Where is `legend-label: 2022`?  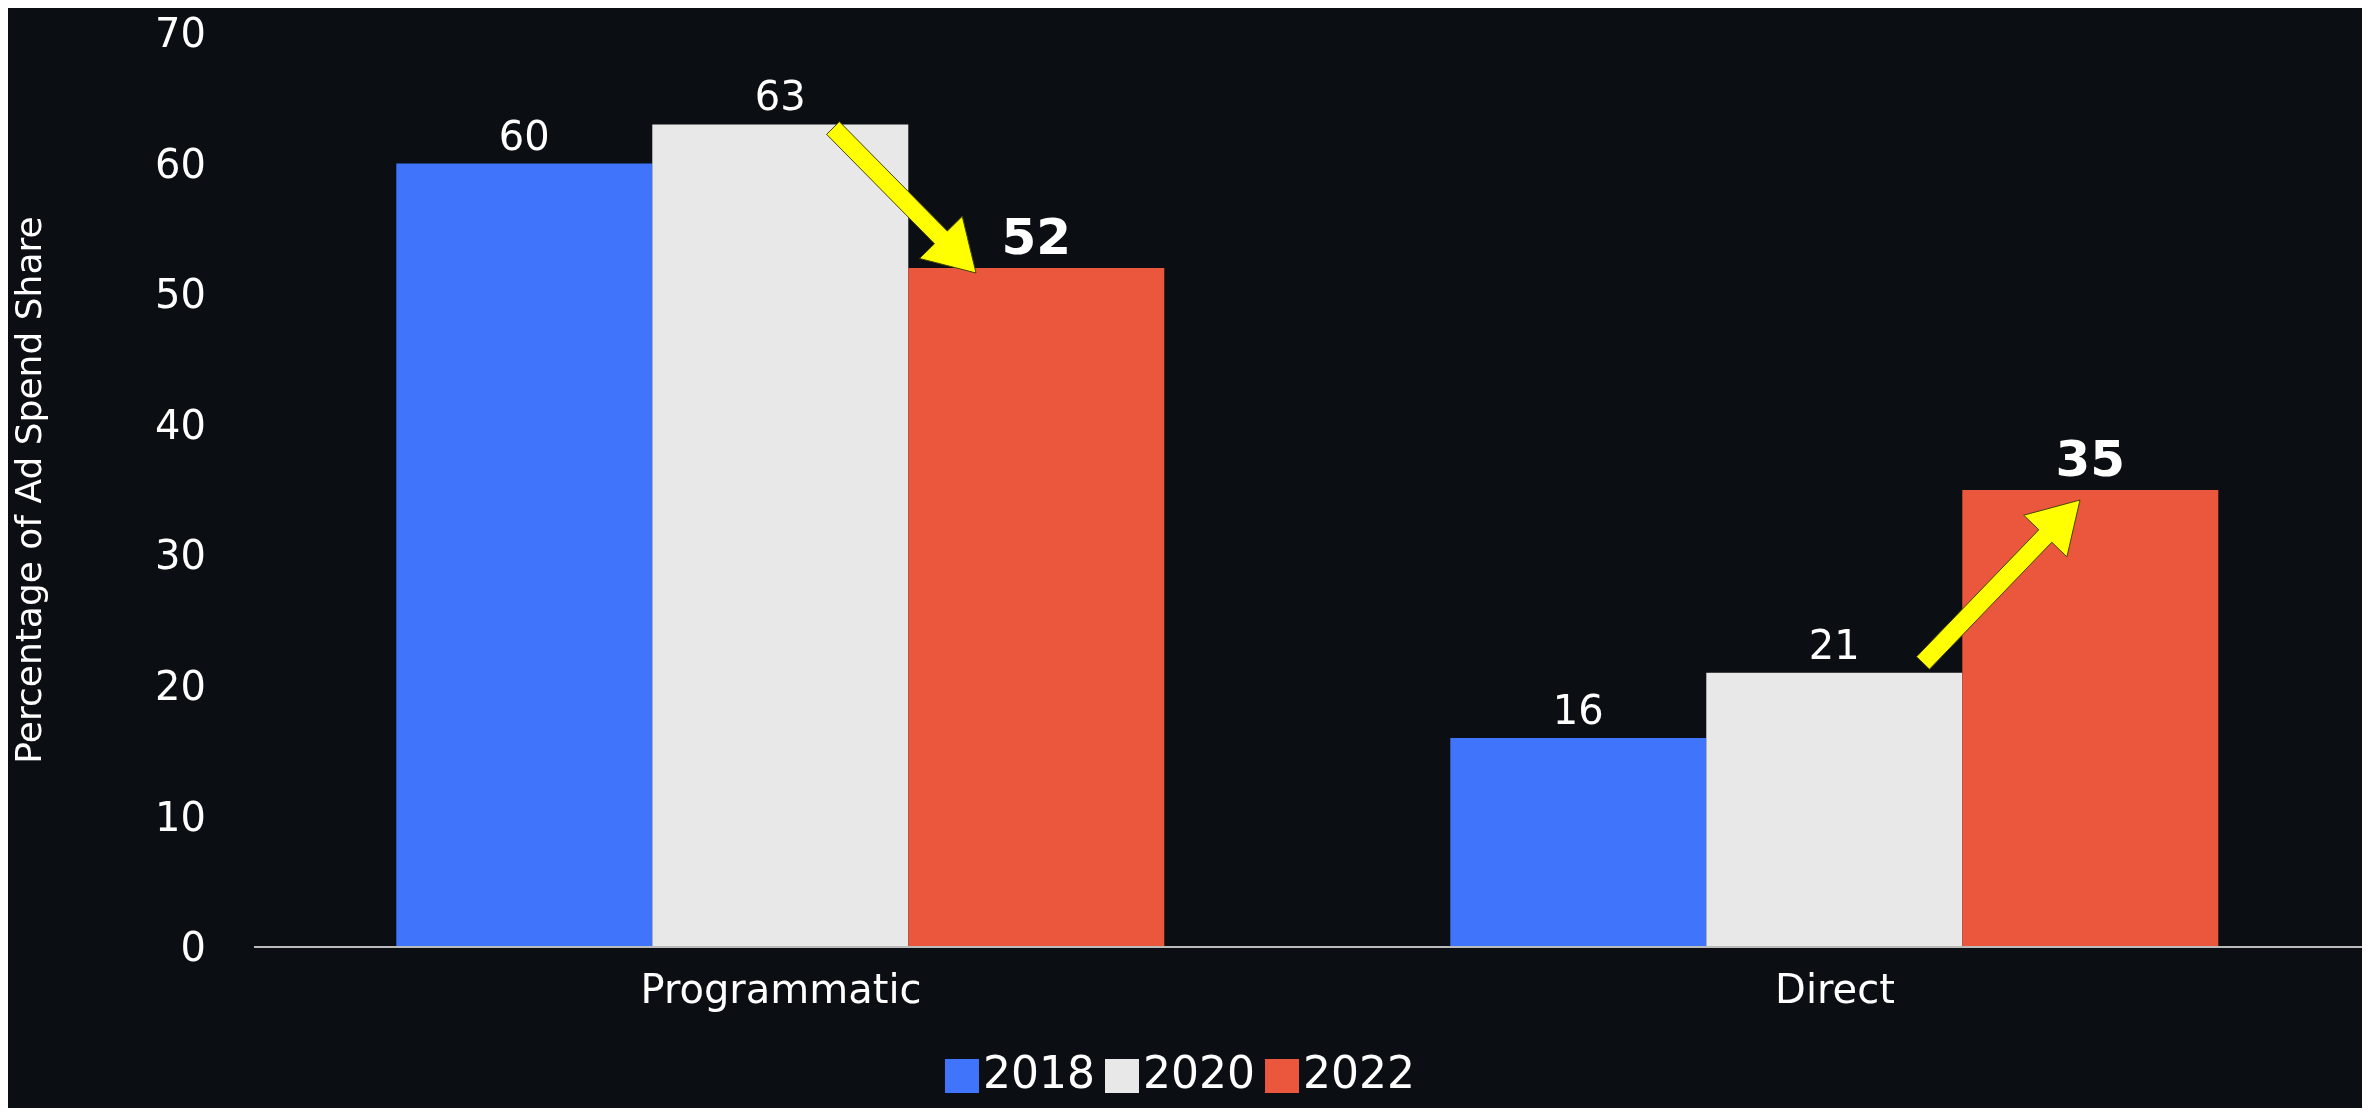 legend-label: 2022 is located at coordinates (1358, 1072).